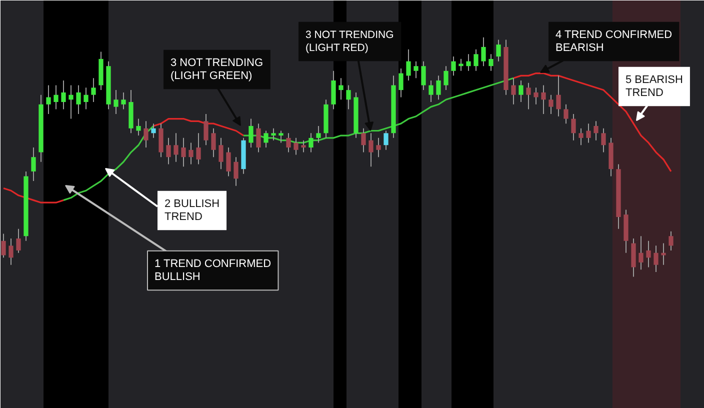 This screenshot has width=704, height=408. I want to click on annotation: 3 NOT TRENDING (LIGHT RED), so click(350, 41).